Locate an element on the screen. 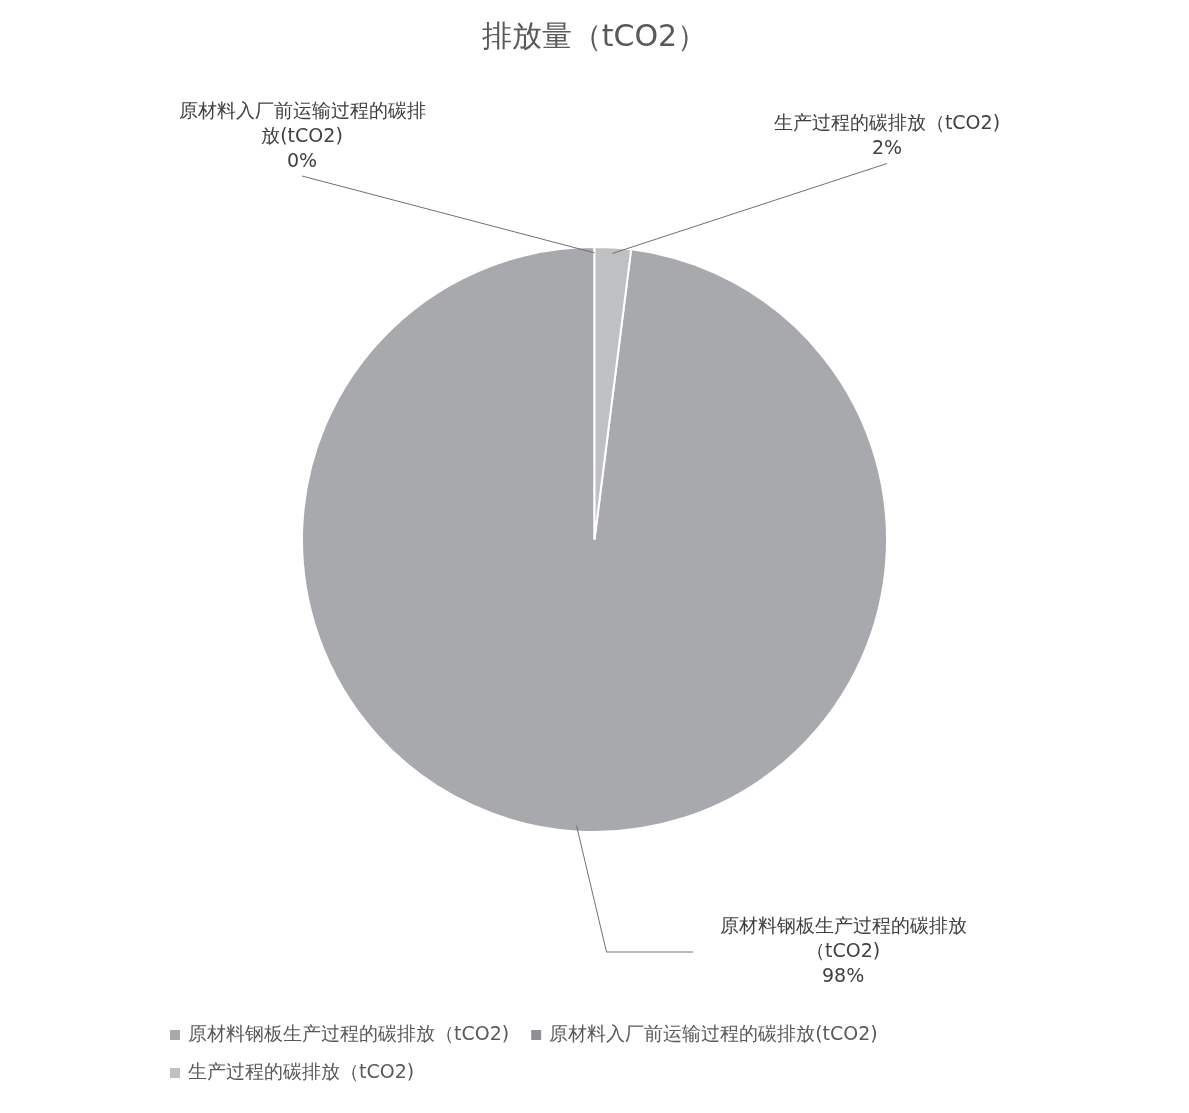 Image resolution: width=1189 pixels, height=1113 pixels. legend-label: 生产过程的碳排放（tCO2) is located at coordinates (301, 1070).